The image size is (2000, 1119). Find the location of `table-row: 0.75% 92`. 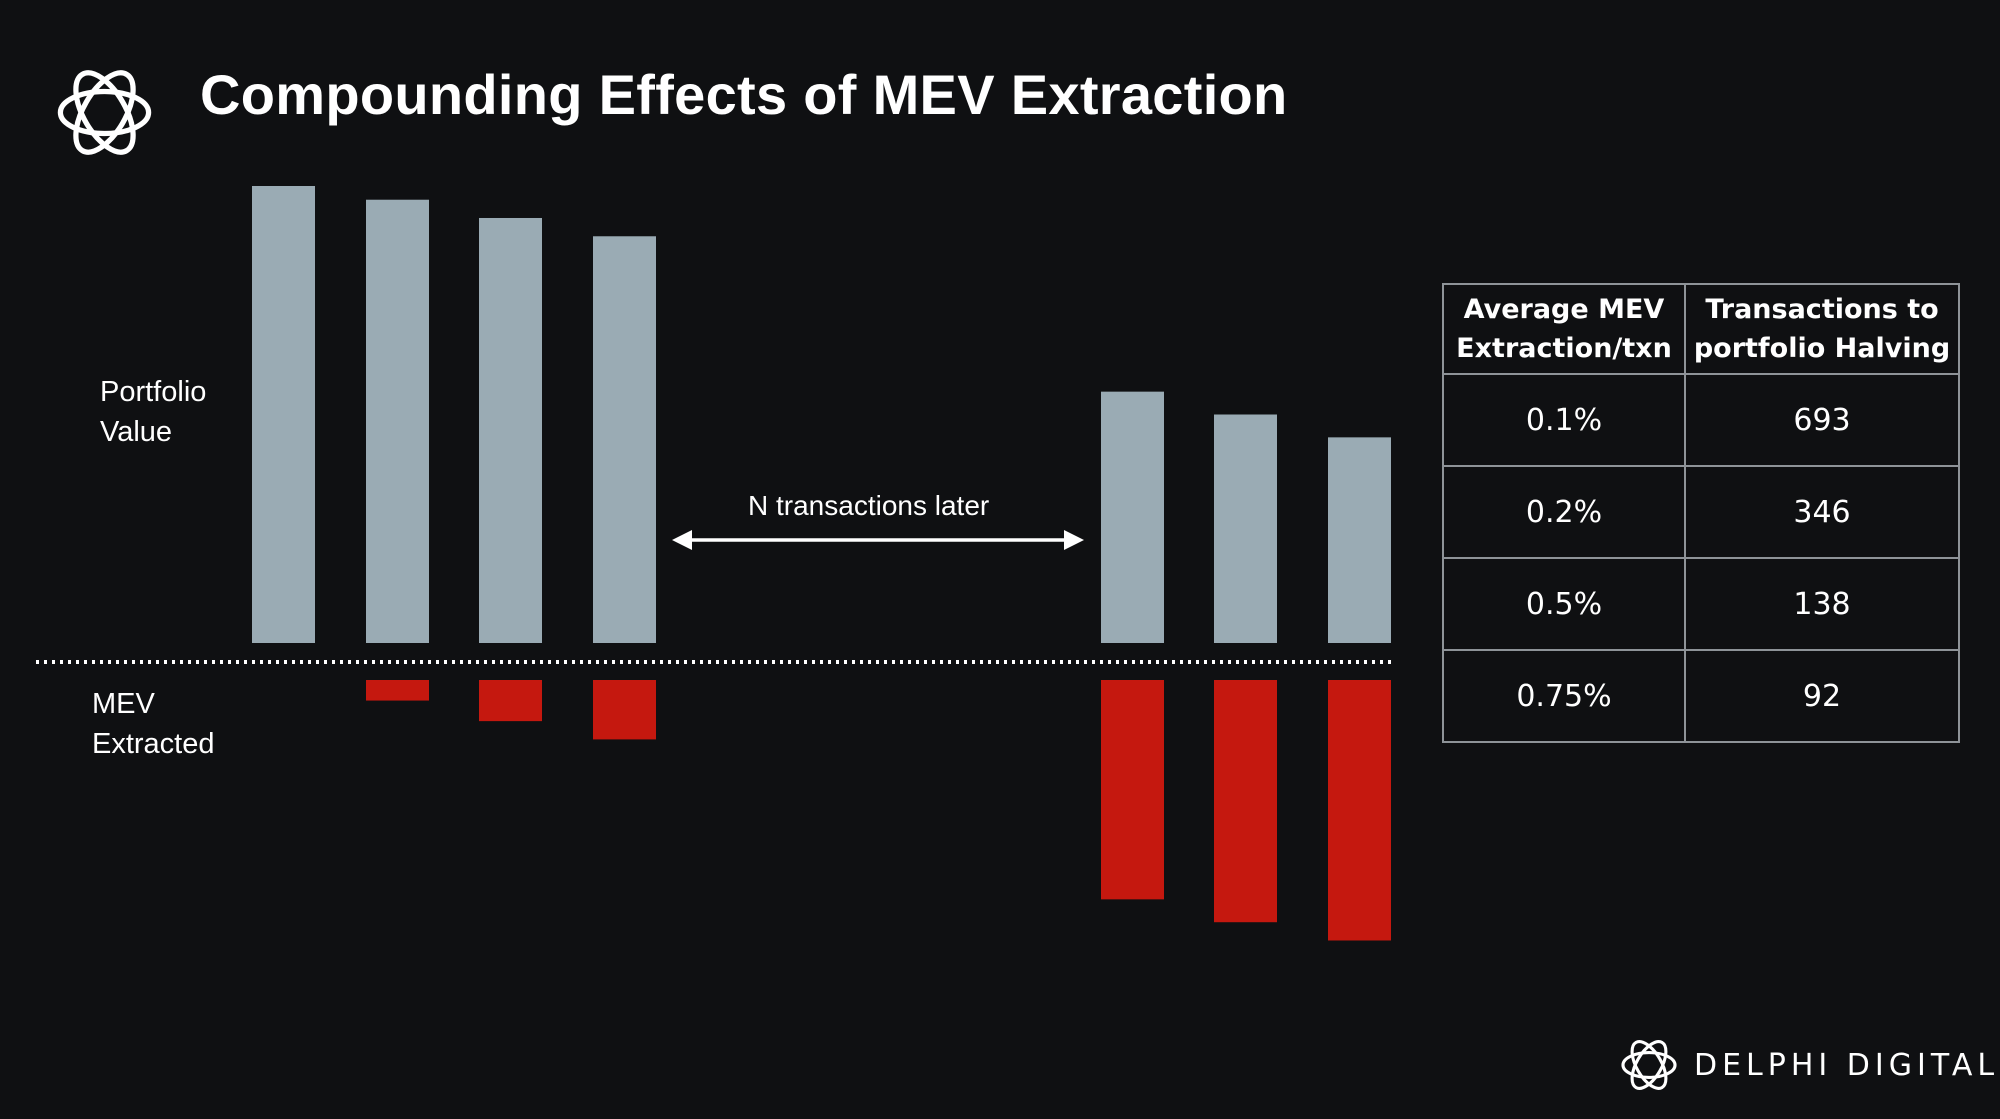

table-row: 0.75% 92 is located at coordinates (1701, 696).